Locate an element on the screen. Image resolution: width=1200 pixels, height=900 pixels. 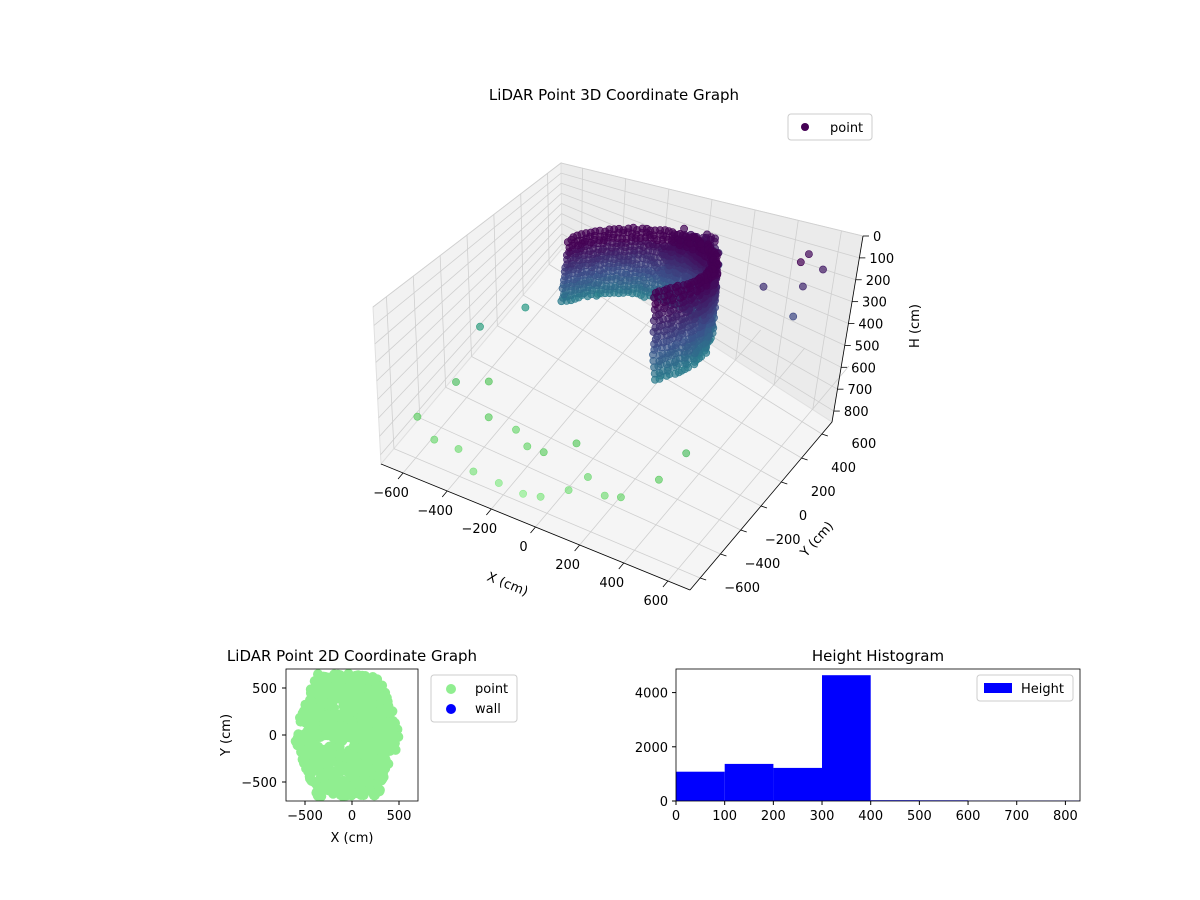
x-tick-2d: −500 is located at coordinates (305, 816).